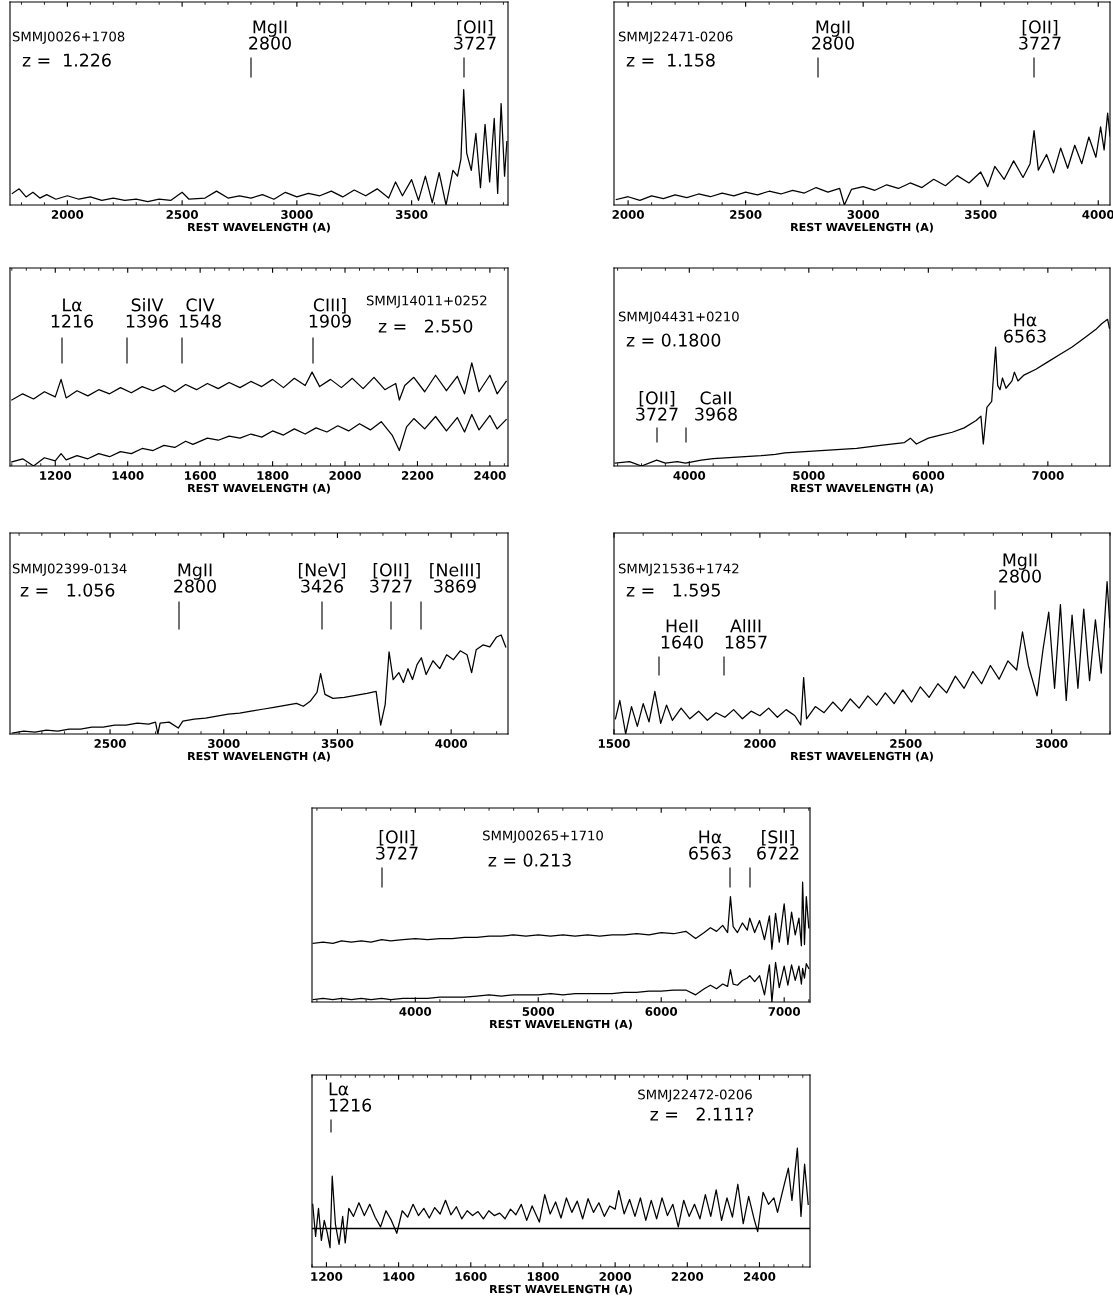  I want to click on text: z = 1.226, so click(66, 60).